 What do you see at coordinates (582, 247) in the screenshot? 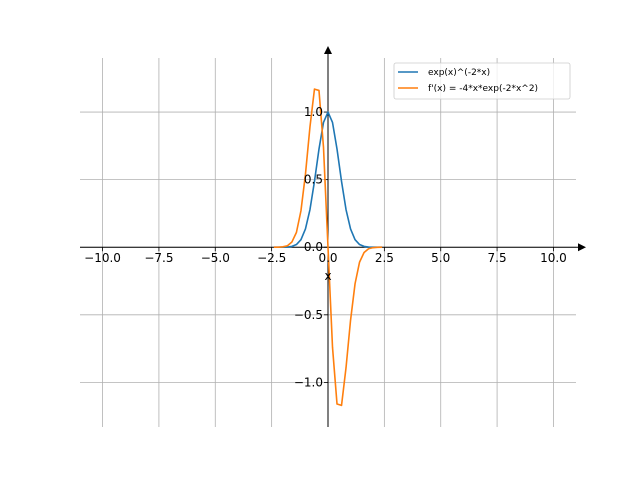
I see `x-axis-arrow` at bounding box center [582, 247].